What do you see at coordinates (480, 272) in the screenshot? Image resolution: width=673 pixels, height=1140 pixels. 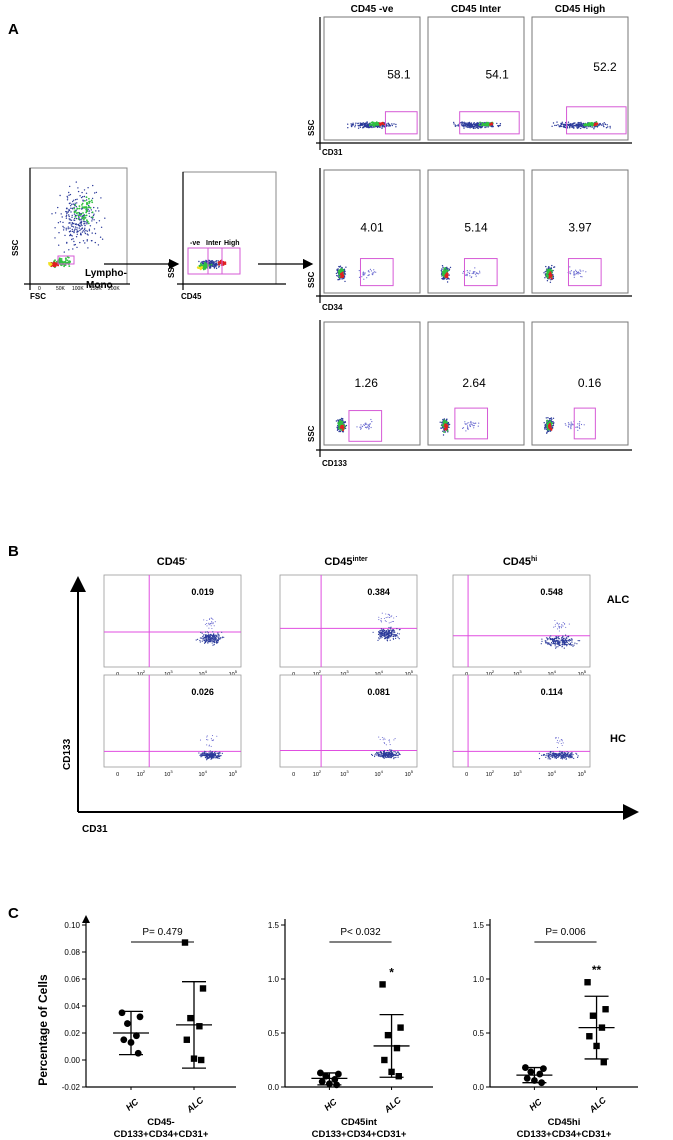 I see `a-gate` at bounding box center [480, 272].